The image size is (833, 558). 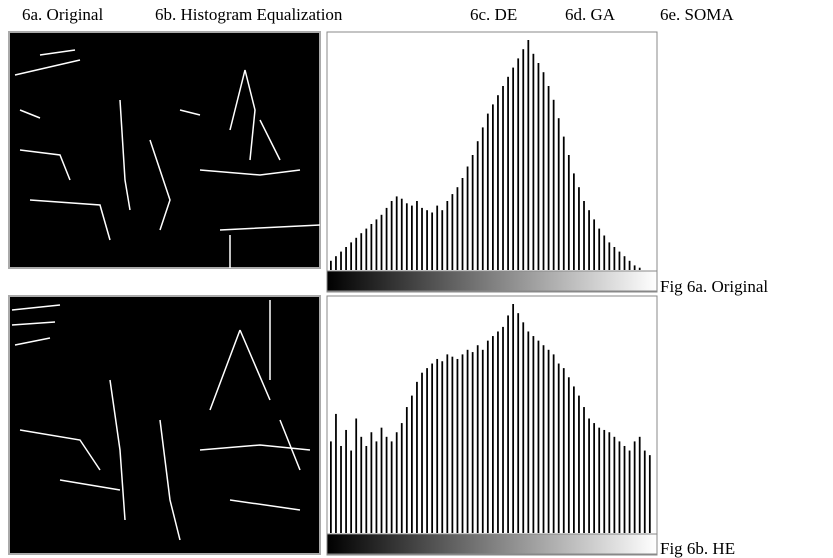 What do you see at coordinates (697, 548) in the screenshot?
I see `caption: Fig 6b. HE` at bounding box center [697, 548].